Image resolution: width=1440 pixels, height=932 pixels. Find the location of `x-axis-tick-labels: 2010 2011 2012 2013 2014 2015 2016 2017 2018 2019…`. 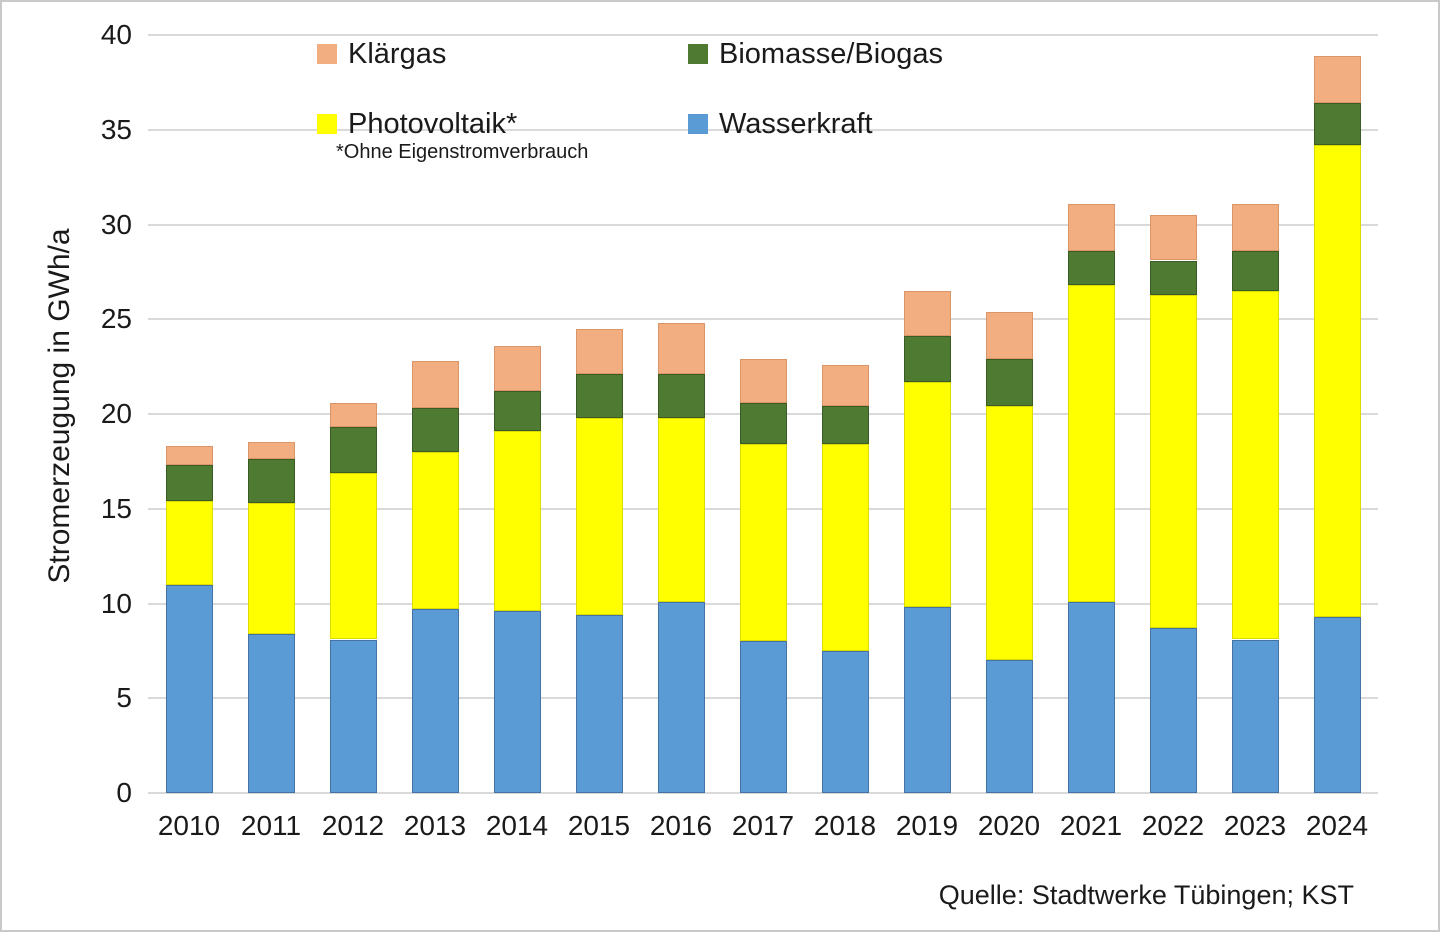

x-axis-tick-labels: 2010 2011 2012 2013 2014 2015 2016 2017 2018 2019… is located at coordinates (763, 828).